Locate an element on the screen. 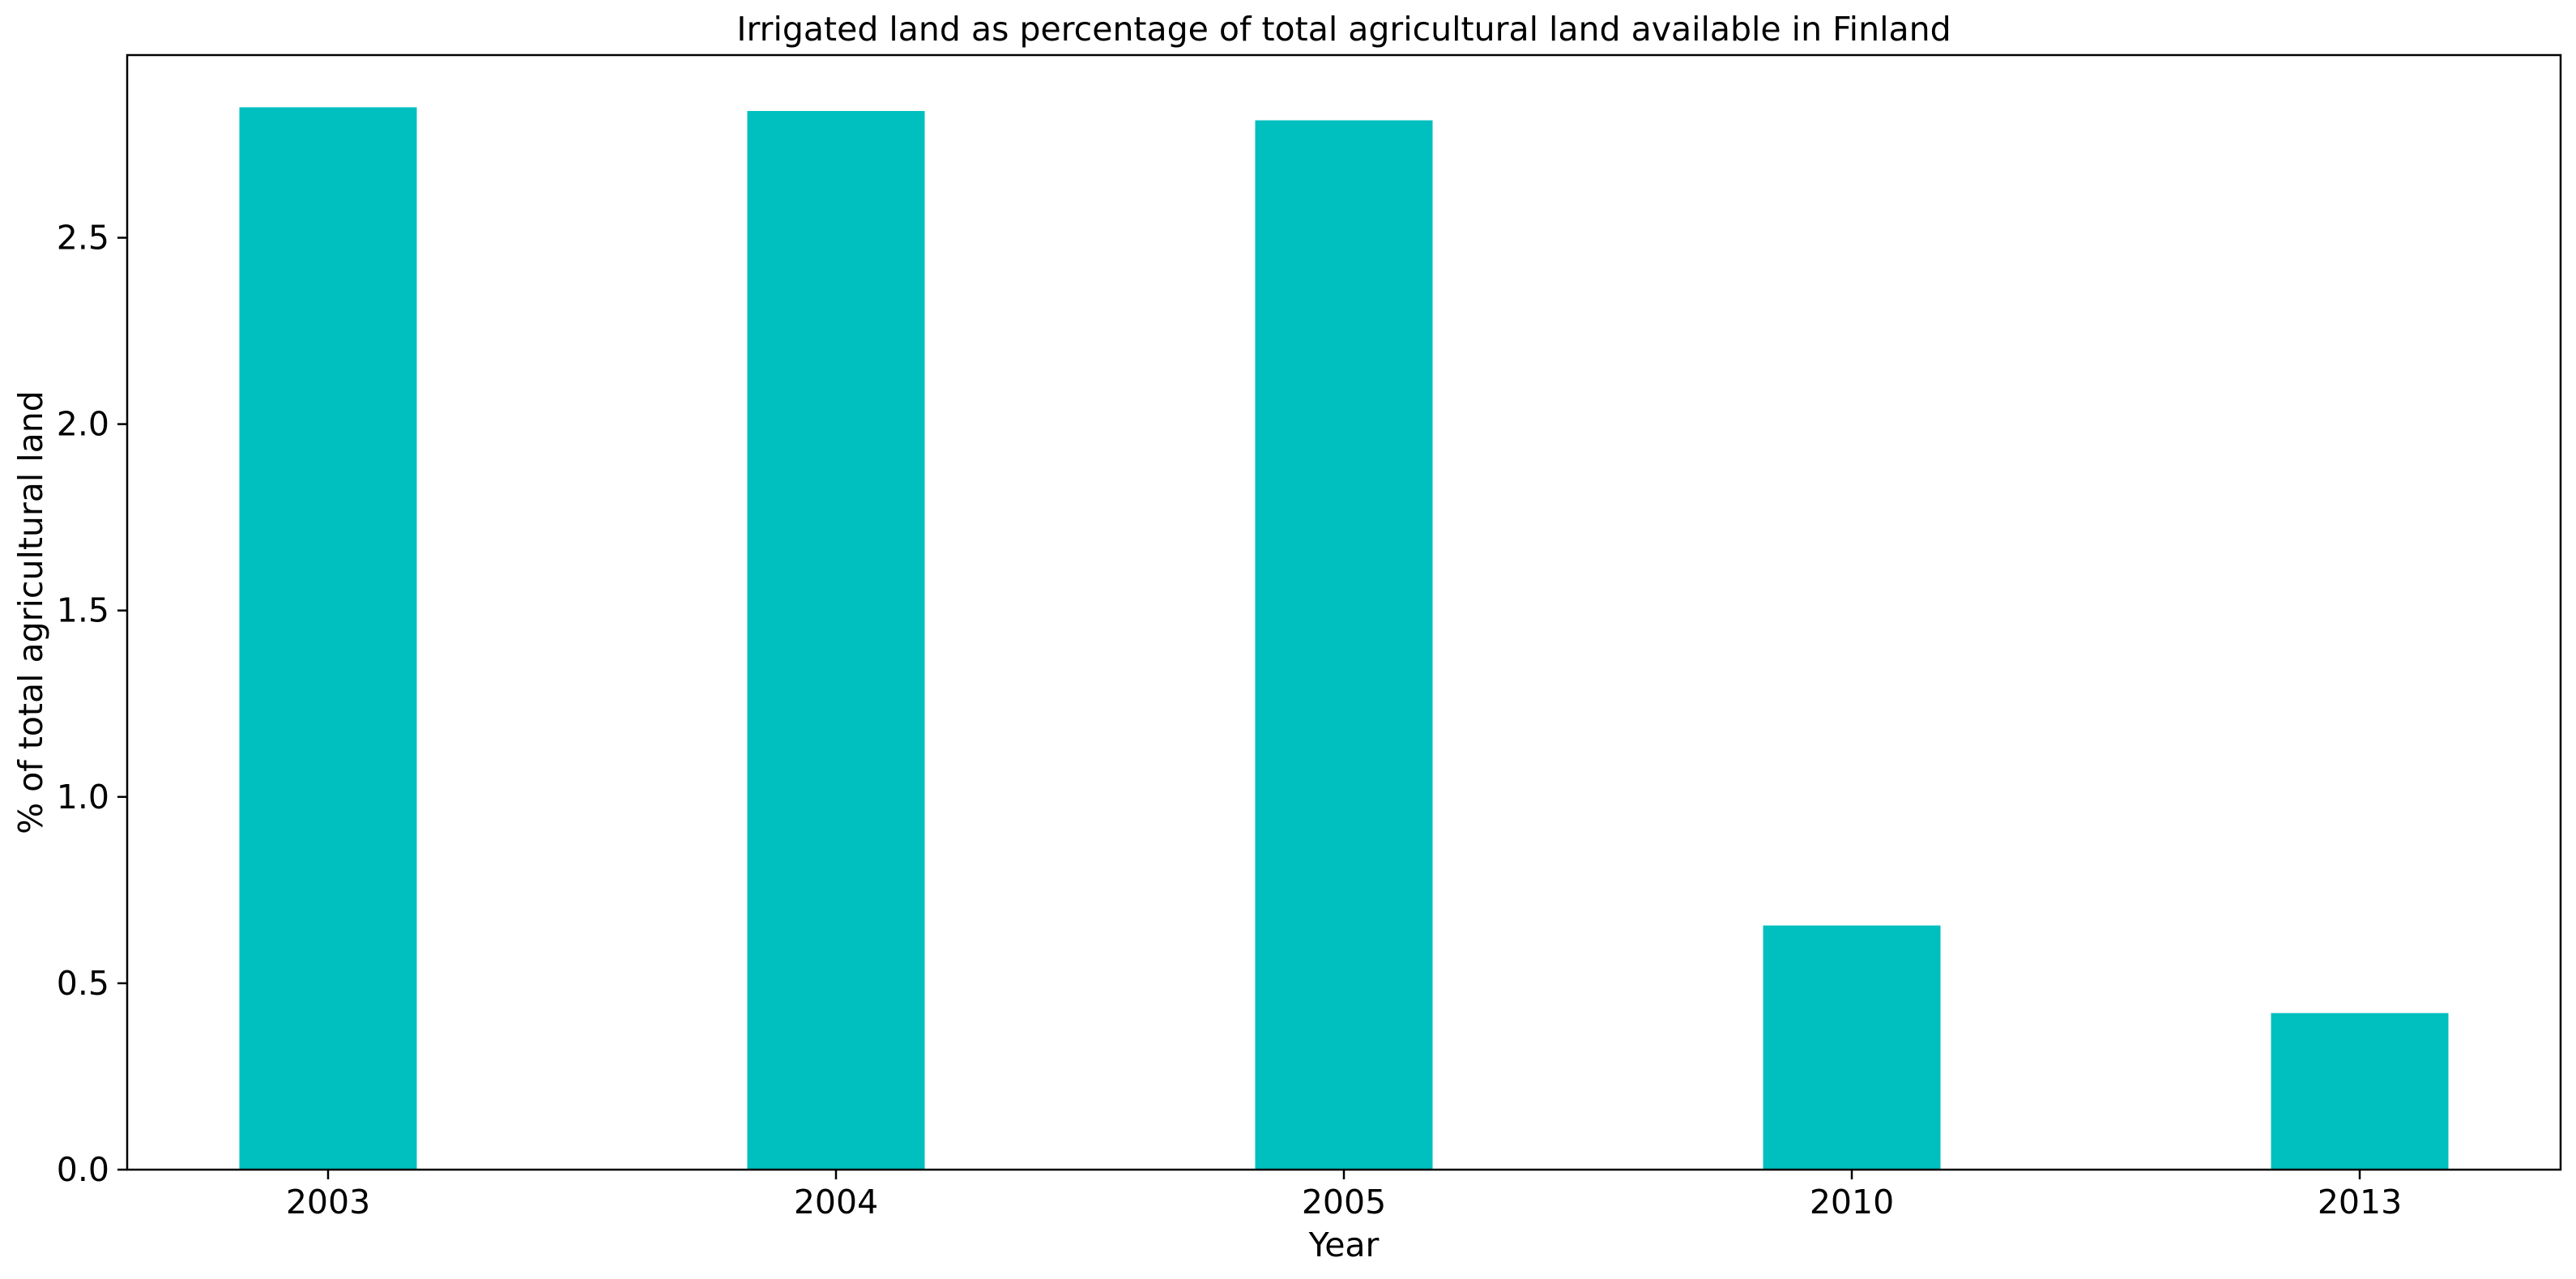 The height and width of the screenshot is (1279, 2576). y-tick-label-0.0: 0.0 is located at coordinates (83, 1169).